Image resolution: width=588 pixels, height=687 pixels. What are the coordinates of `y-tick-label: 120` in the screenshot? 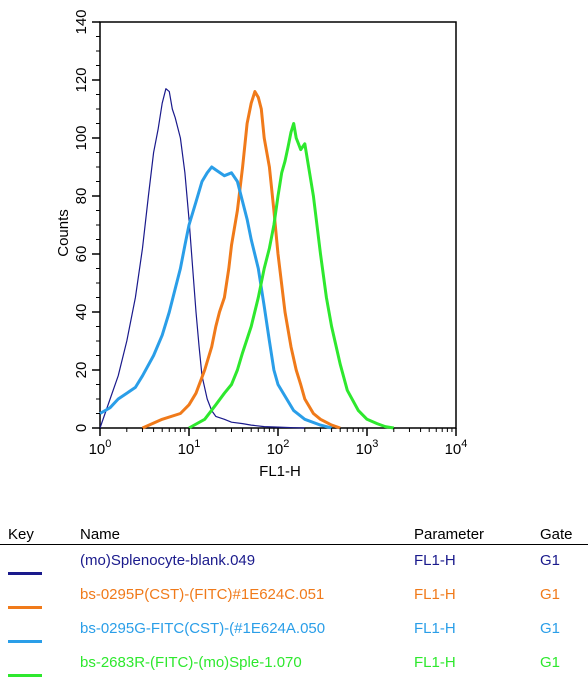 It's located at (81, 79).